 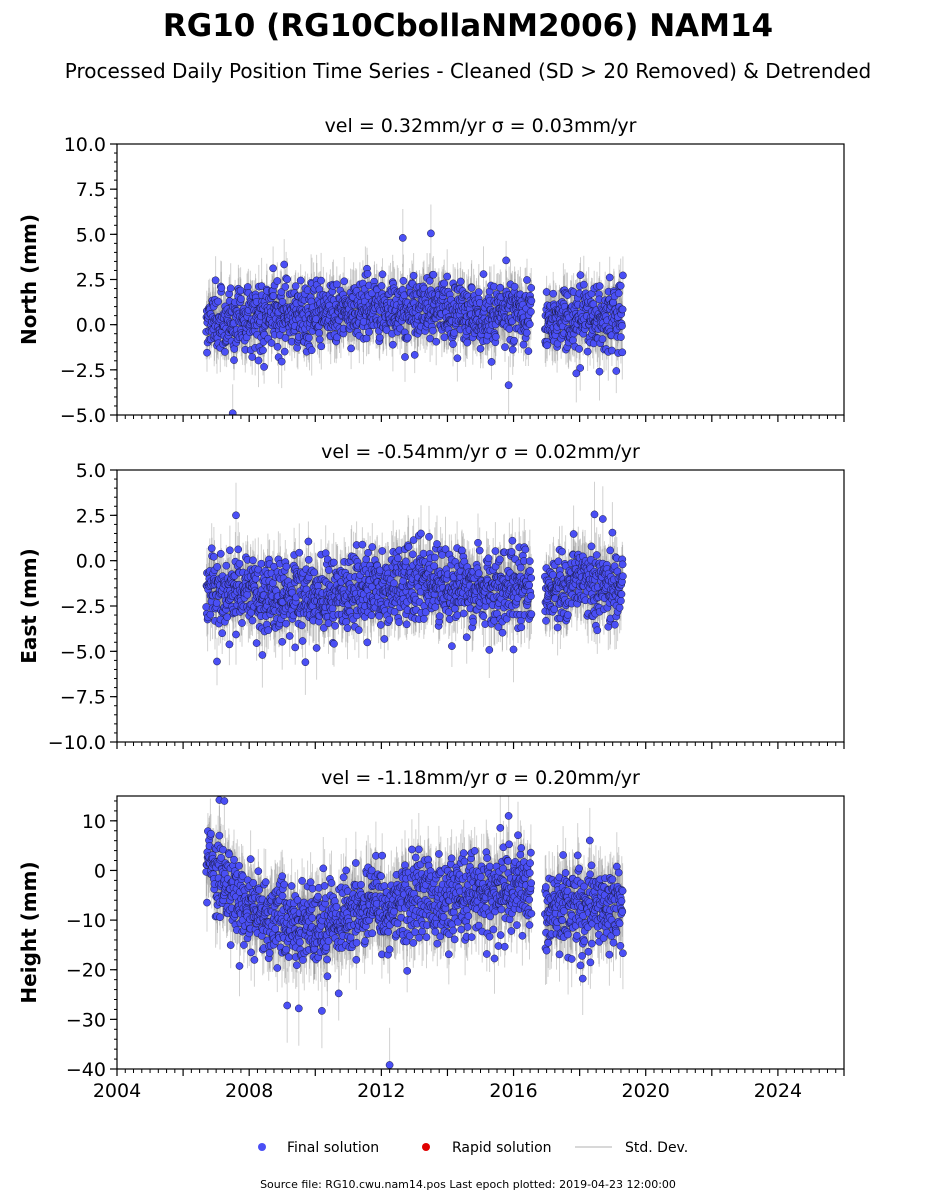 I want to click on plot-area, so click(x=414, y=309).